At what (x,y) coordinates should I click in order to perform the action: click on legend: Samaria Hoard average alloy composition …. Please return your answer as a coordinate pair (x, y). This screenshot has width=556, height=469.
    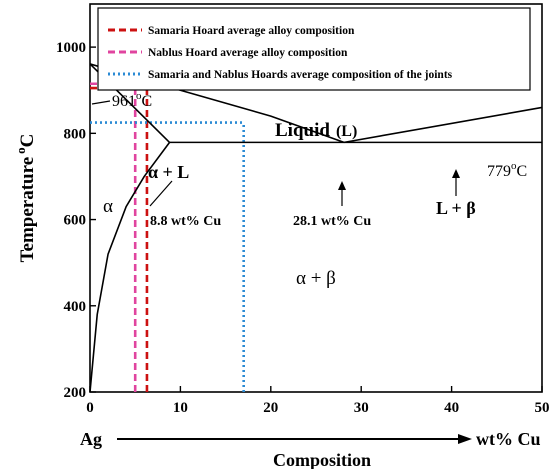
    Looking at the image, I should click on (314, 49).